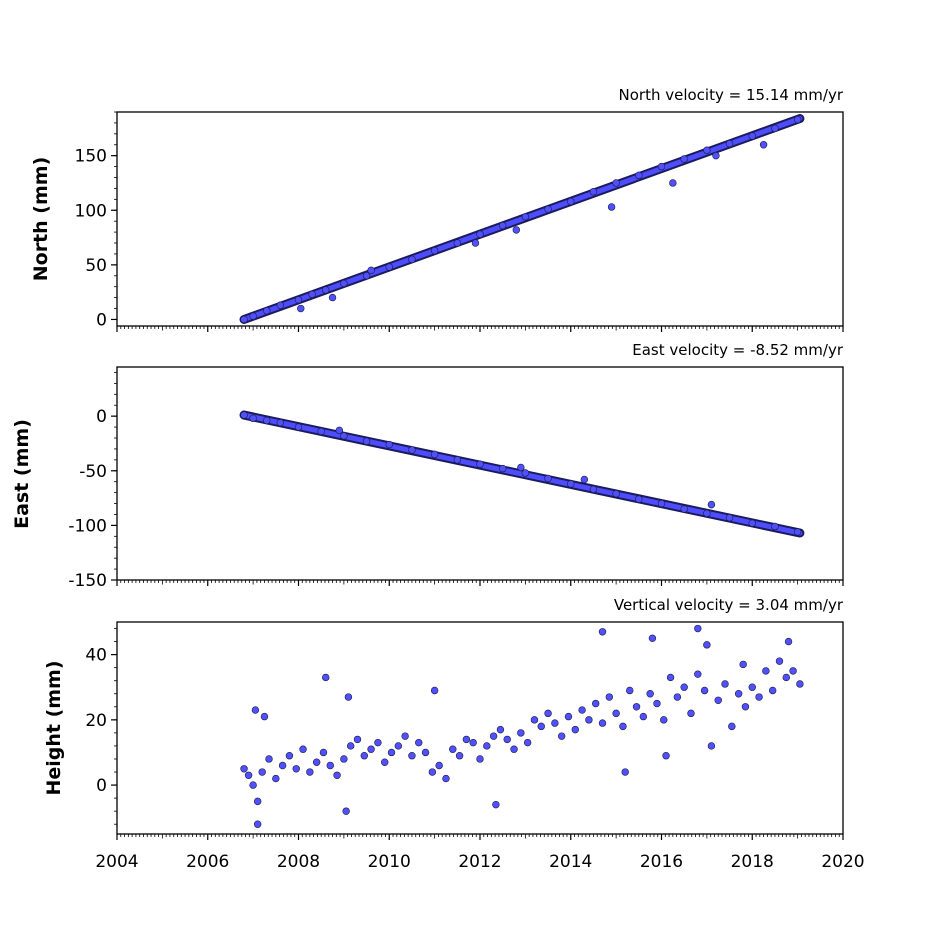 This screenshot has width=937, height=937. What do you see at coordinates (41, 219) in the screenshot?
I see `north-y-axis-label: North (mm)` at bounding box center [41, 219].